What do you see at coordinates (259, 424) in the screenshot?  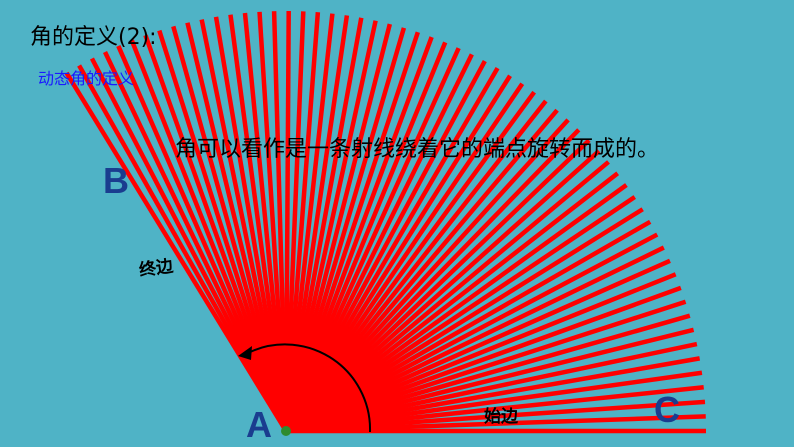 I see `point-a: A` at bounding box center [259, 424].